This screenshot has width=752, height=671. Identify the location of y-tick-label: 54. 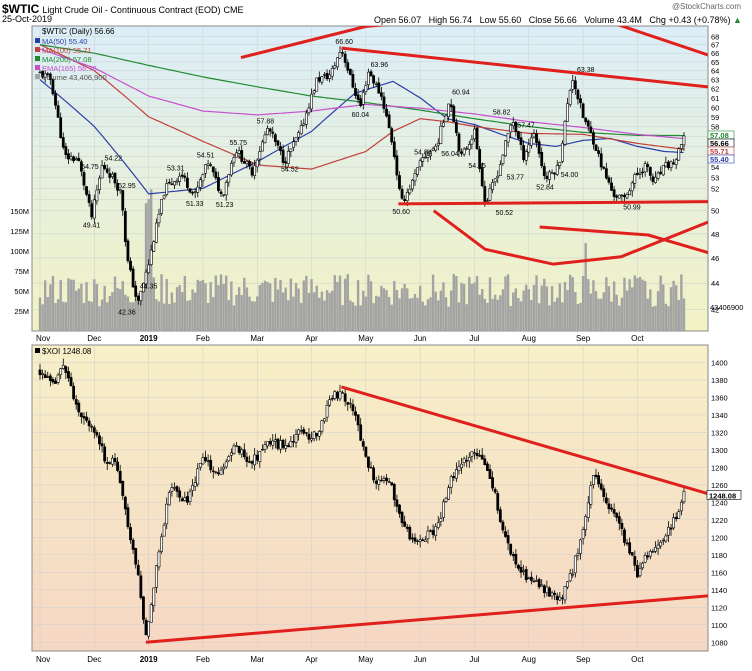
(715, 167).